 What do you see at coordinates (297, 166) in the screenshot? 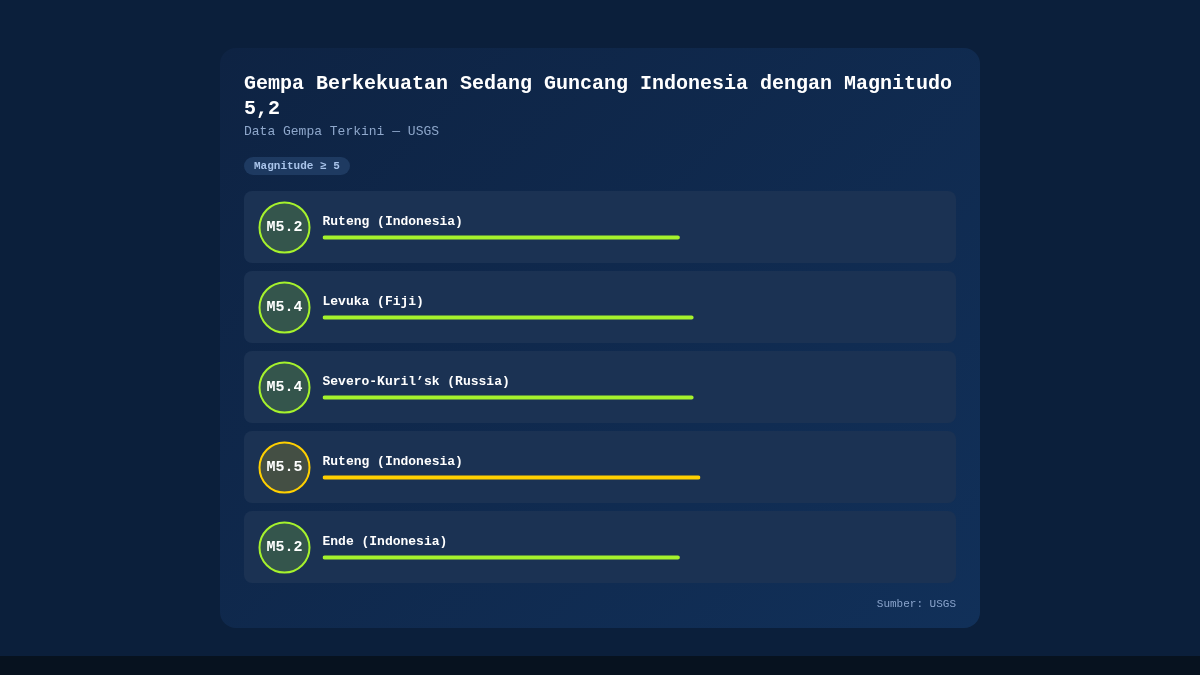
I see `text: Magnitude ≥ 5` at bounding box center [297, 166].